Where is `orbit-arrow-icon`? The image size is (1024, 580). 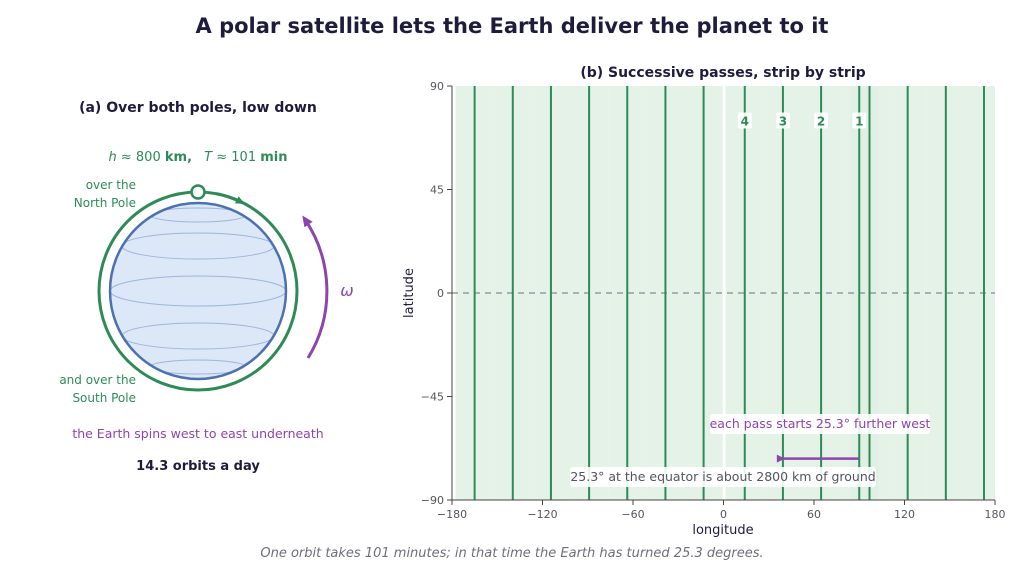 orbit-arrow-icon is located at coordinates (234, 199).